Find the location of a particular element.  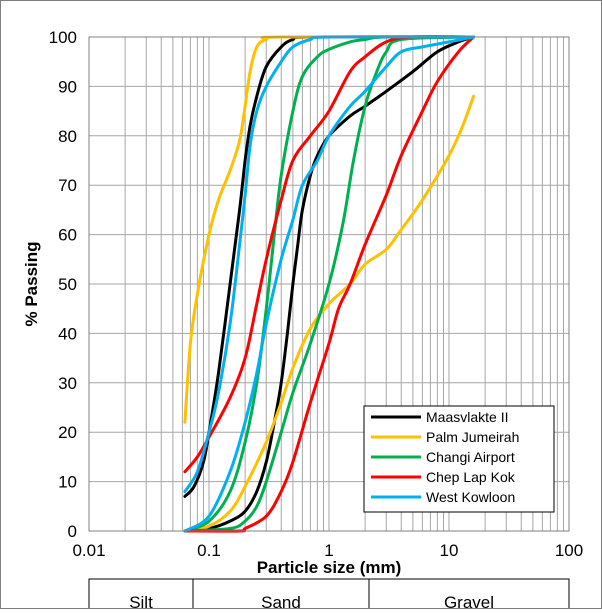

y-tick-label: 30 is located at coordinates (67, 383).